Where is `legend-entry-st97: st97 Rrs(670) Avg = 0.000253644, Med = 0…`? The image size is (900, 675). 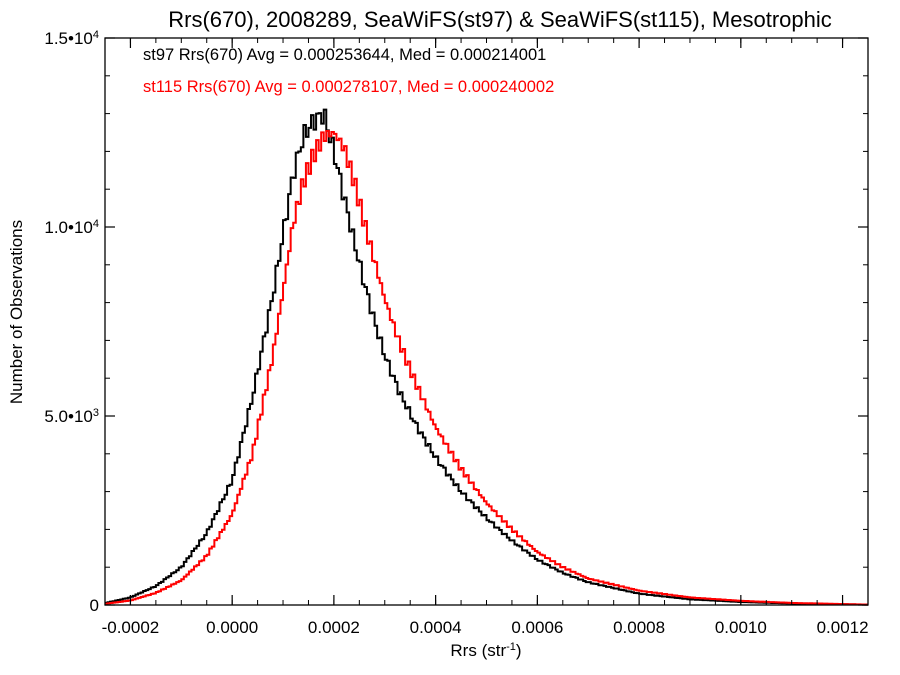
legend-entry-st97: st97 Rrs(670) Avg = 0.000253644, Med = 0… is located at coordinates (344, 55).